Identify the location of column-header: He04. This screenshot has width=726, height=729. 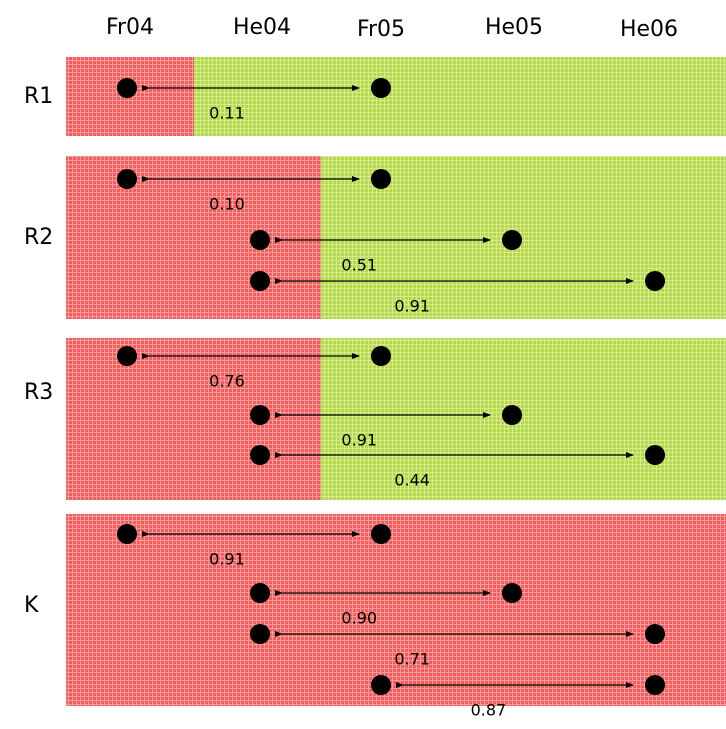
(262, 27).